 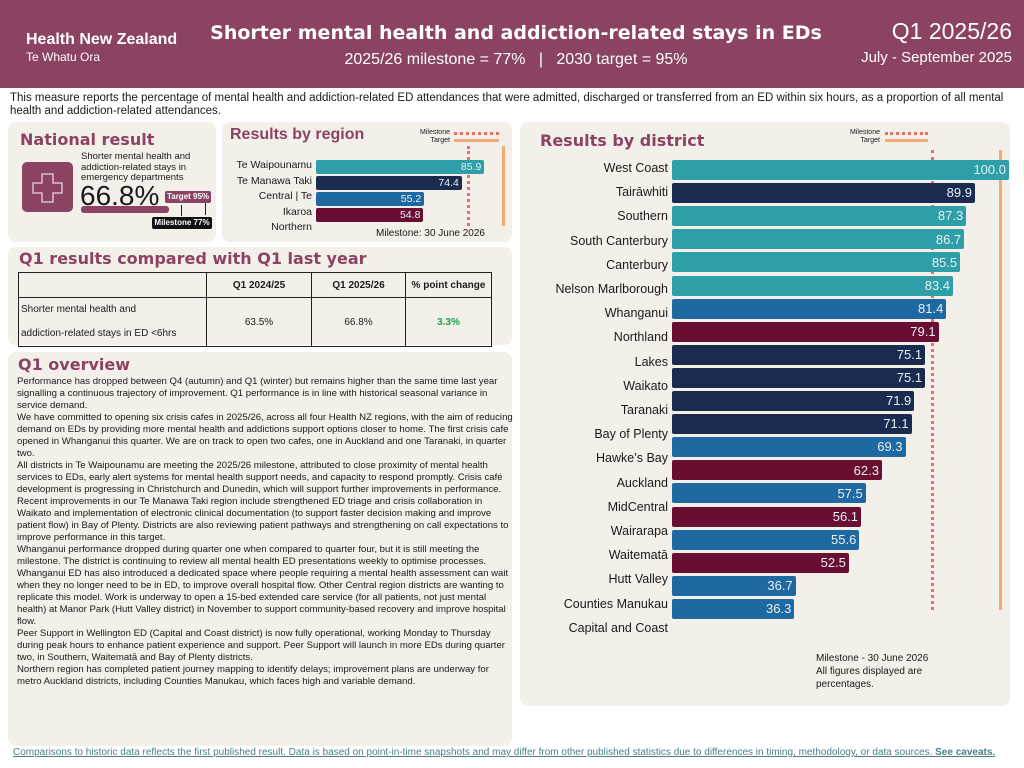 What do you see at coordinates (651, 361) in the screenshot?
I see `category-label: Lakes` at bounding box center [651, 361].